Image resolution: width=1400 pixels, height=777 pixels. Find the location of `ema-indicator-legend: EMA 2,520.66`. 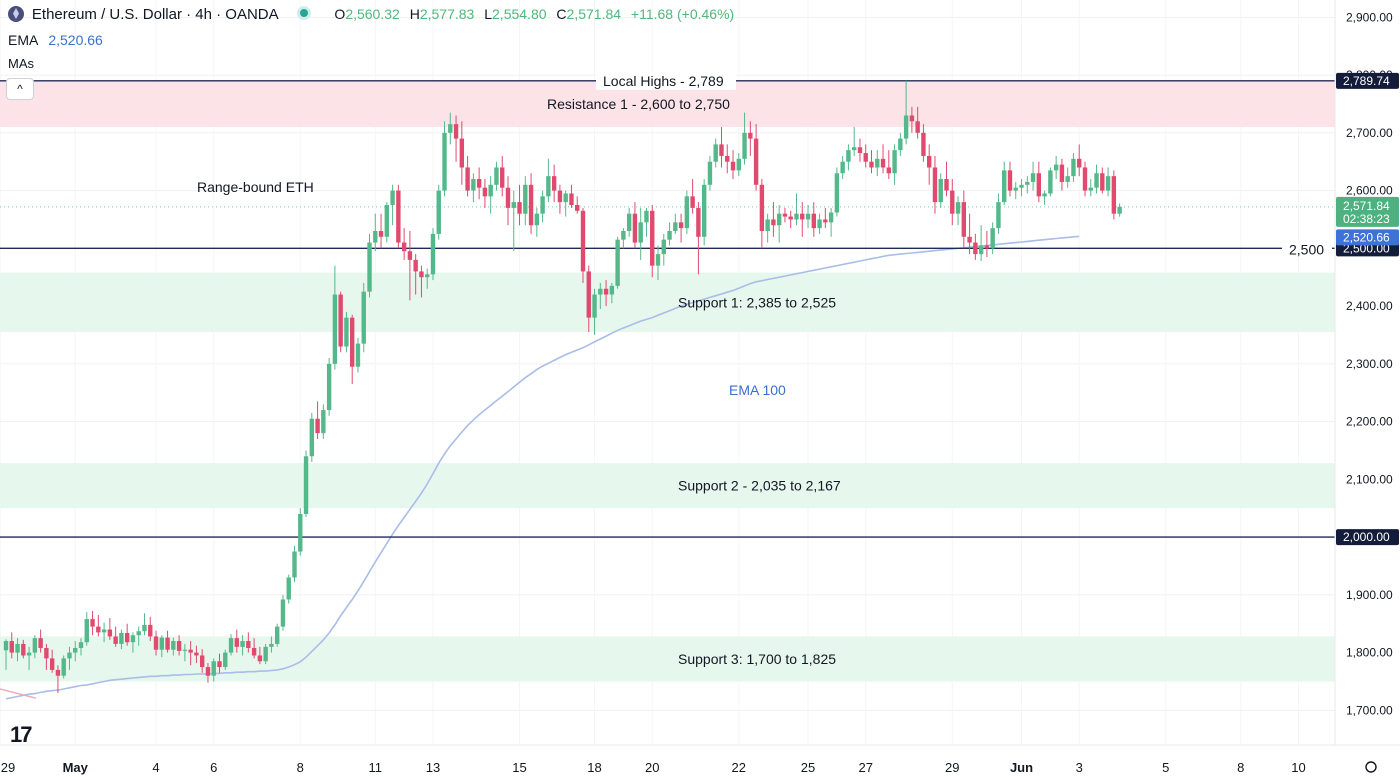

ema-indicator-legend: EMA 2,520.66 is located at coordinates (55, 40).